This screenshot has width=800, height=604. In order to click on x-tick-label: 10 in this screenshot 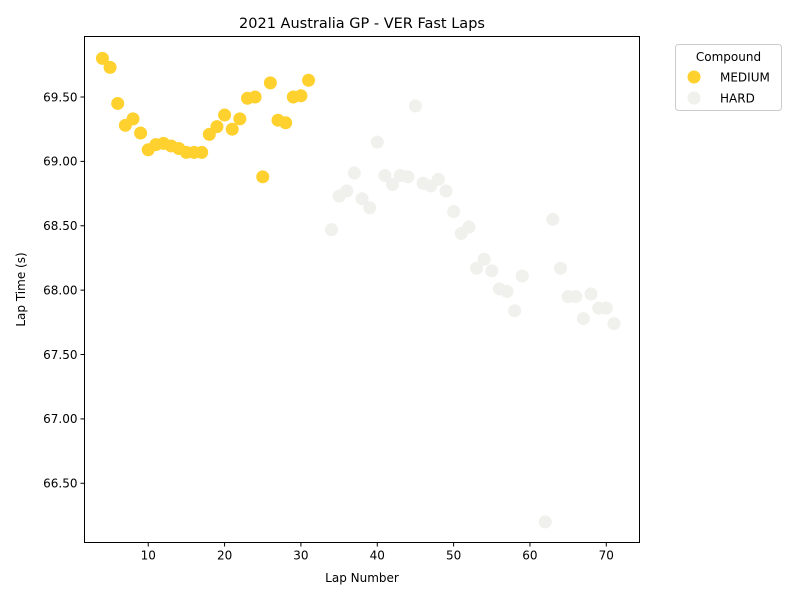, I will do `click(148, 556)`.